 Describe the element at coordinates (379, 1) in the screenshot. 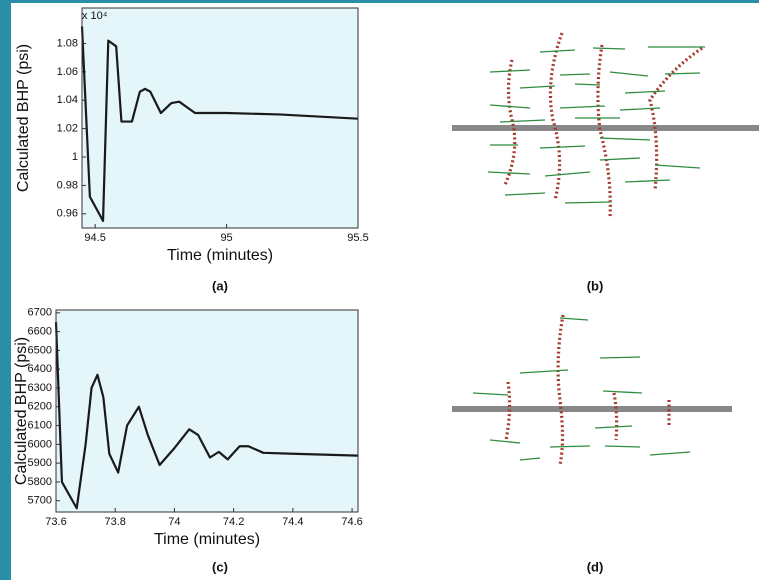

I see `top-strip` at that location.